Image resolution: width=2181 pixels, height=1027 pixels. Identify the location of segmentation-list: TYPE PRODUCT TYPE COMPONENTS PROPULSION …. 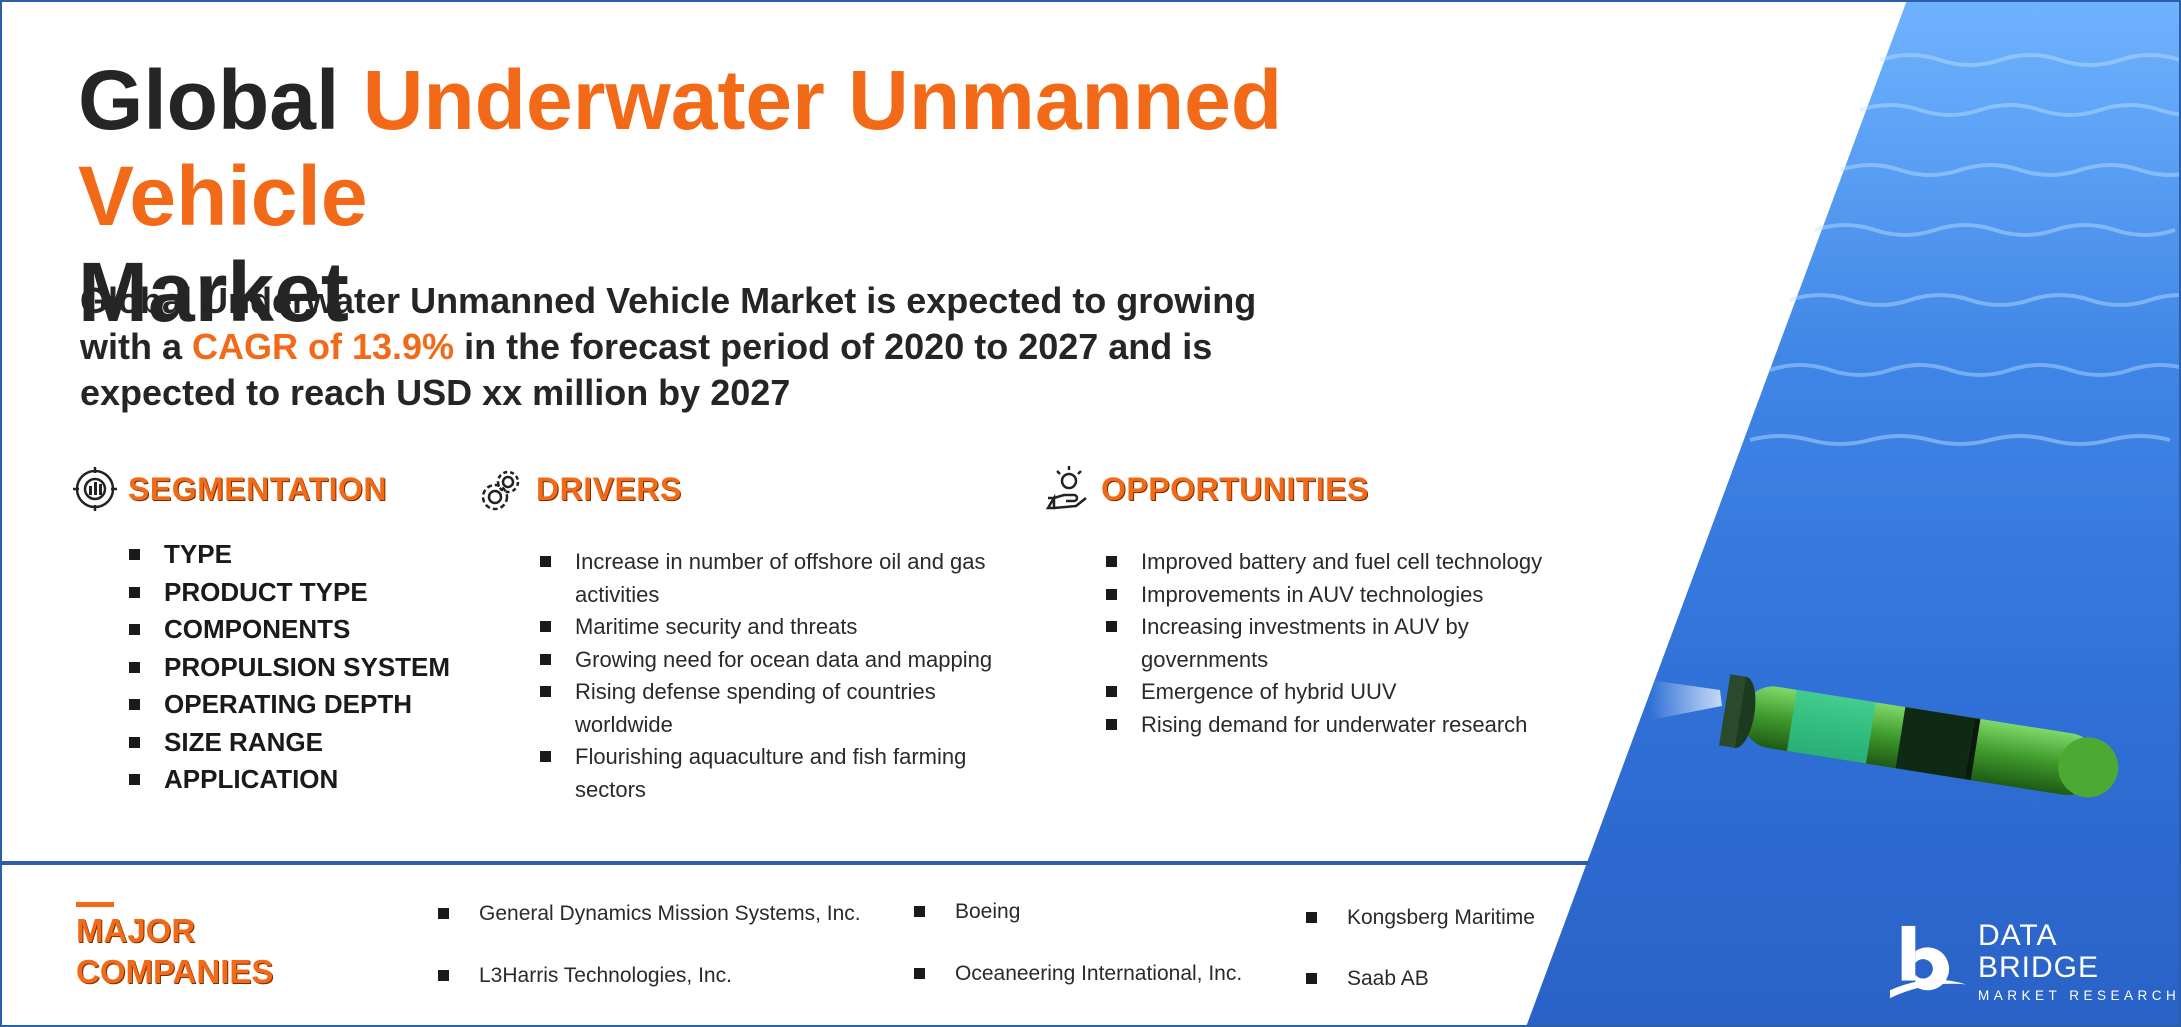
(306, 667).